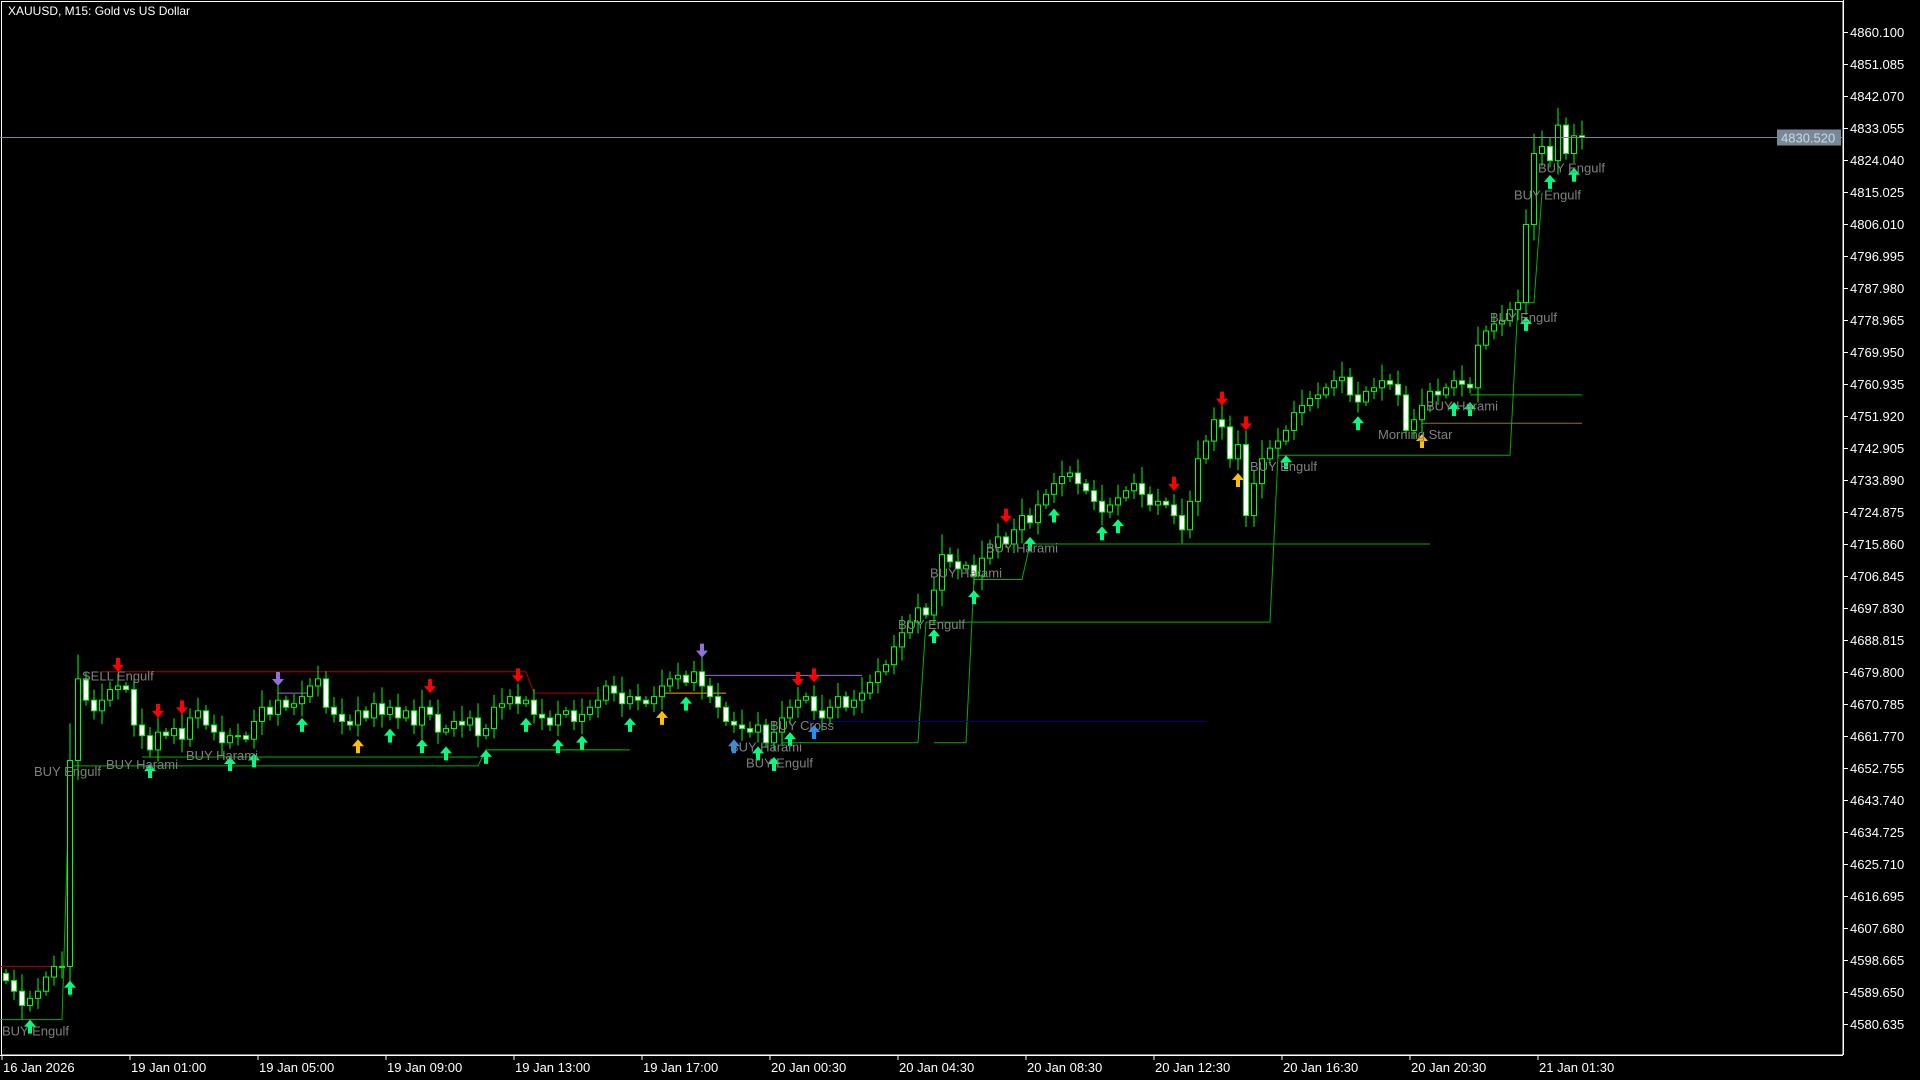 The image size is (1920, 1080). What do you see at coordinates (1877, 160) in the screenshot?
I see `y-tick-label: 4824.040` at bounding box center [1877, 160].